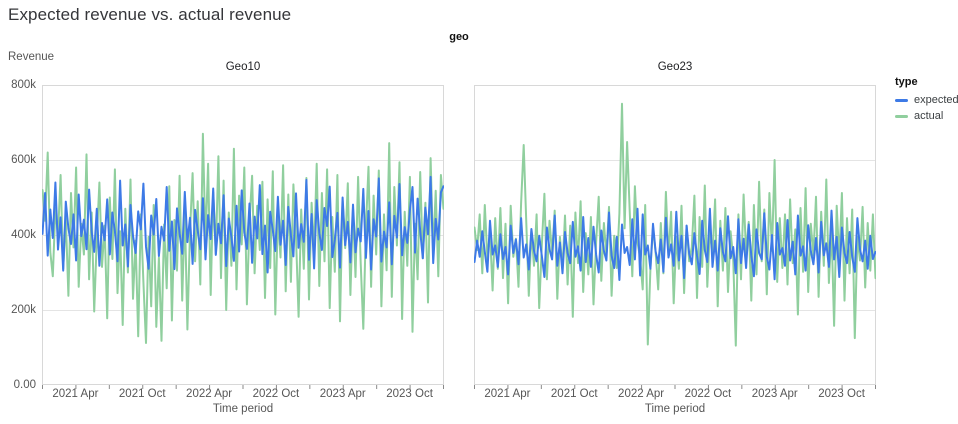 The width and height of the screenshot is (958, 424). What do you see at coordinates (936, 100) in the screenshot?
I see `legend-label: expected` at bounding box center [936, 100].